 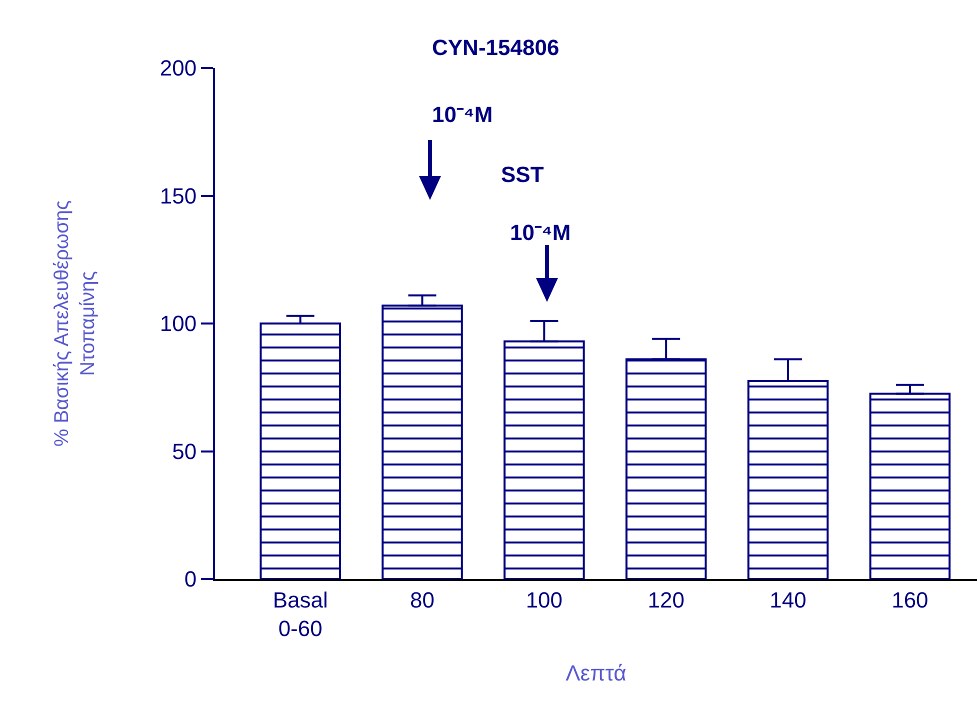 What do you see at coordinates (184, 451) in the screenshot?
I see `y-tick-label: 50` at bounding box center [184, 451].